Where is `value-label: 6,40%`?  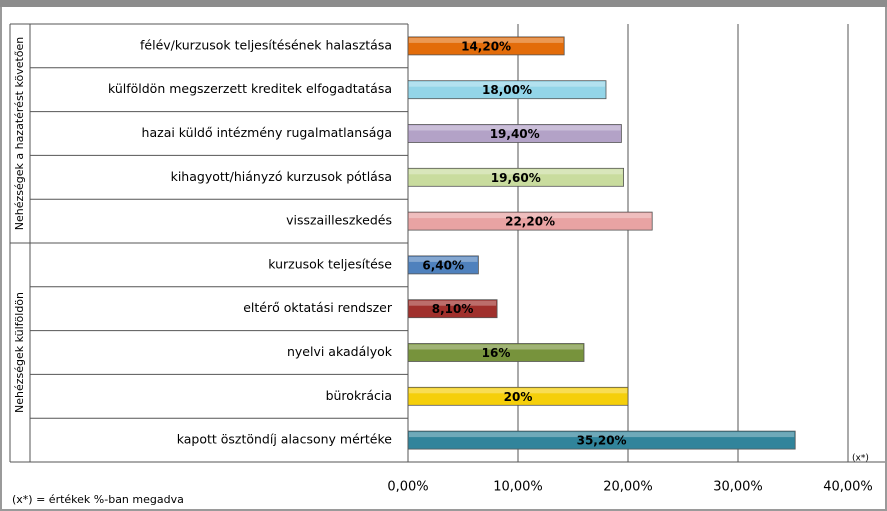
value-label: 6,40% is located at coordinates (443, 265).